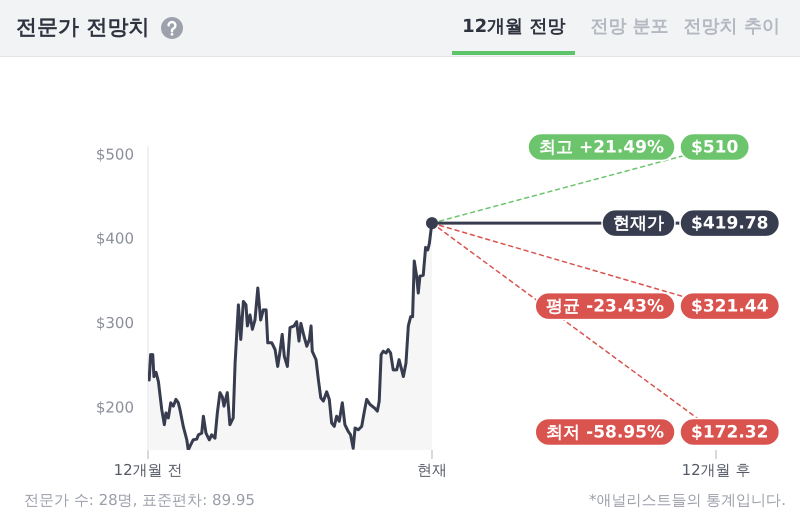 The image size is (800, 516). Describe the element at coordinates (115, 239) in the screenshot. I see `y-tick-label: $400` at that location.